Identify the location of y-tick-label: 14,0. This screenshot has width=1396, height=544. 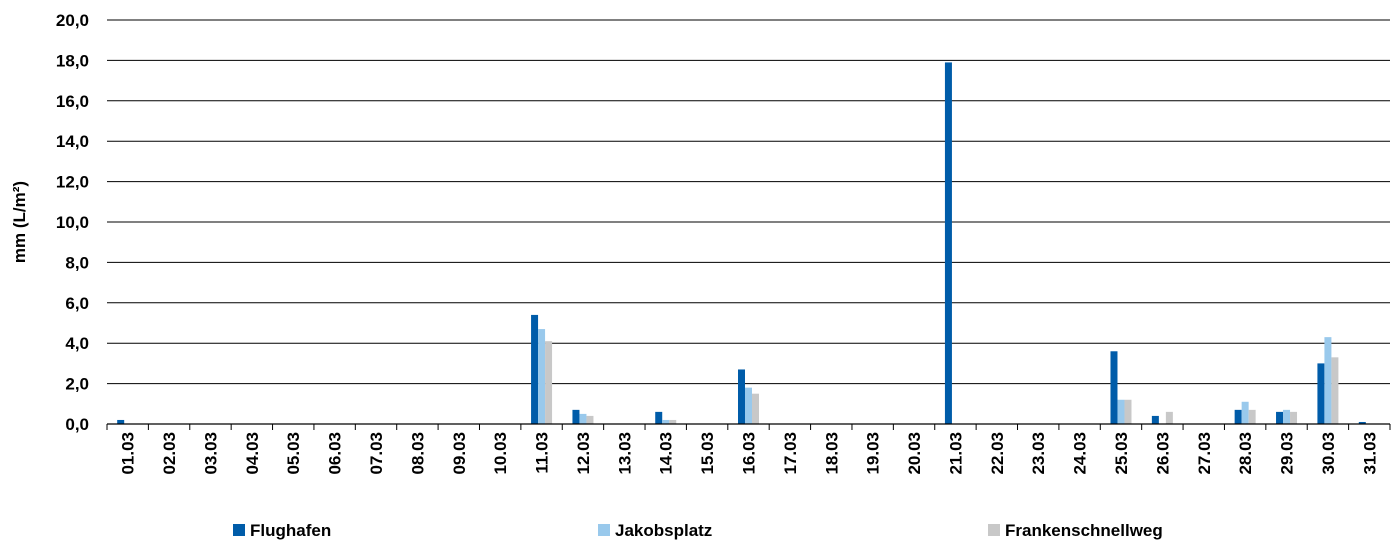
(72, 141).